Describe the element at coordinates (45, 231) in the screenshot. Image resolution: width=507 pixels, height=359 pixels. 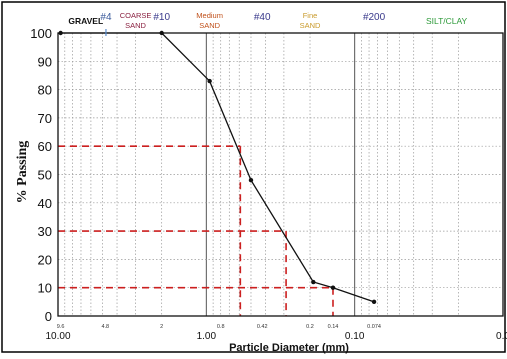
I see `y-tick-label: 30` at that location.